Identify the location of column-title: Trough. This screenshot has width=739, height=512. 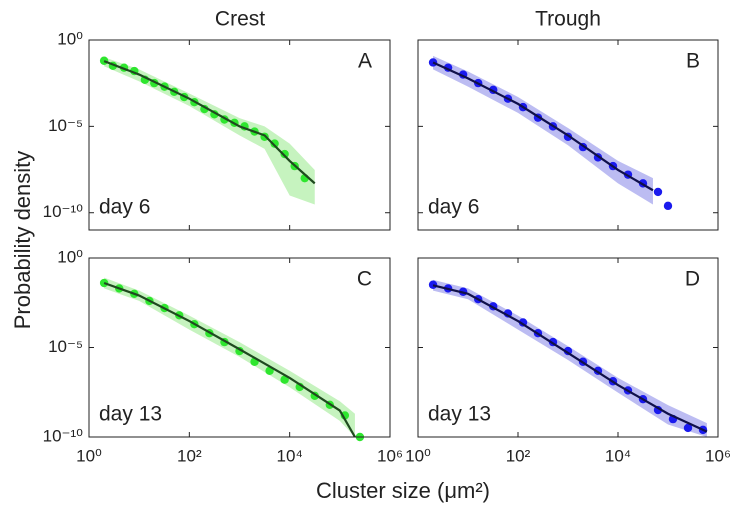
(568, 19).